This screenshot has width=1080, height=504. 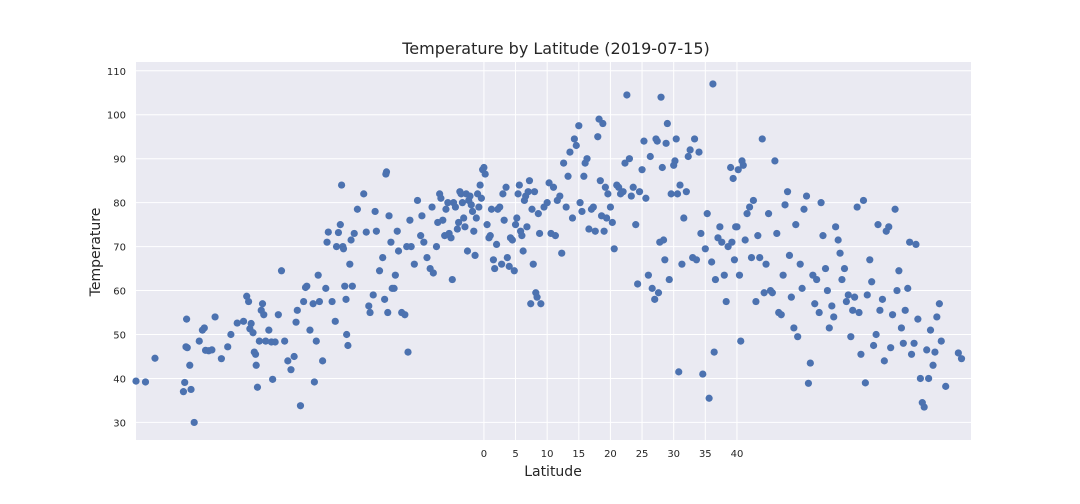 I want to click on y-tick-label: 100, so click(x=116, y=116).